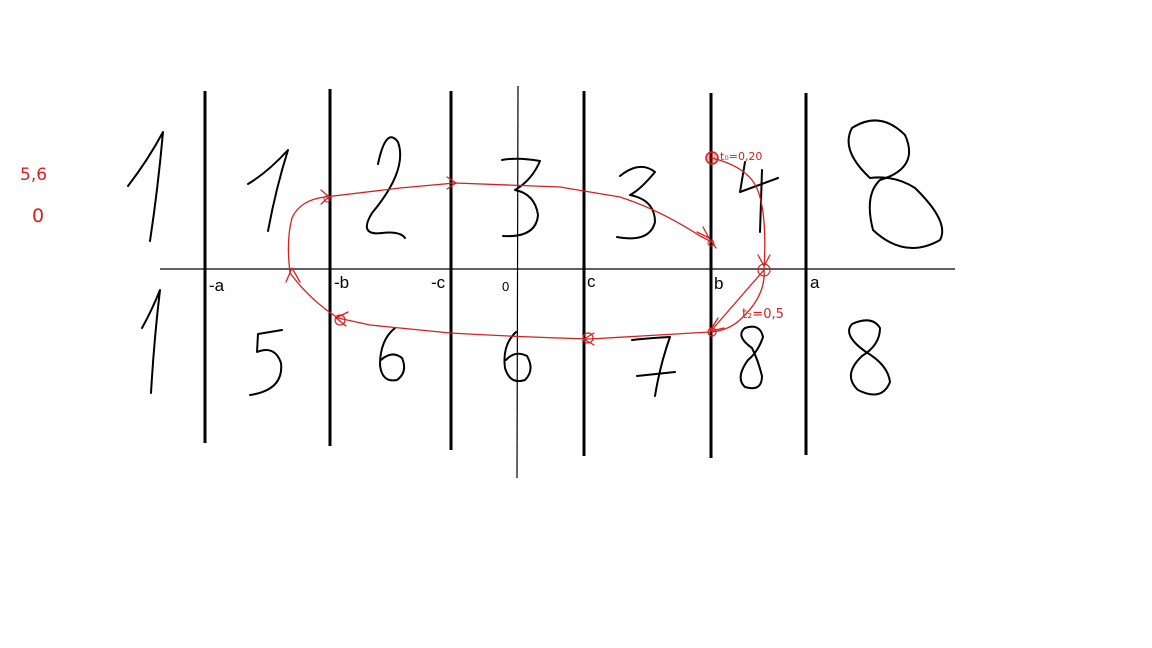 The height and width of the screenshot is (648, 1152). Describe the element at coordinates (738, 245) in the screenshot. I see `trajectory-right-branch` at that location.